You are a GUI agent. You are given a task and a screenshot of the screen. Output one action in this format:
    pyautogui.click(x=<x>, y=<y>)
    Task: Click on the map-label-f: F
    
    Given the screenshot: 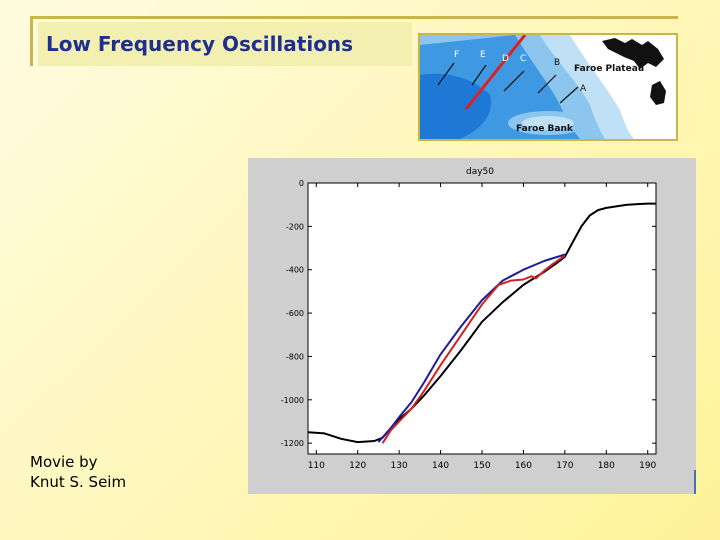 What is the action you would take?
    pyautogui.click(x=456, y=55)
    